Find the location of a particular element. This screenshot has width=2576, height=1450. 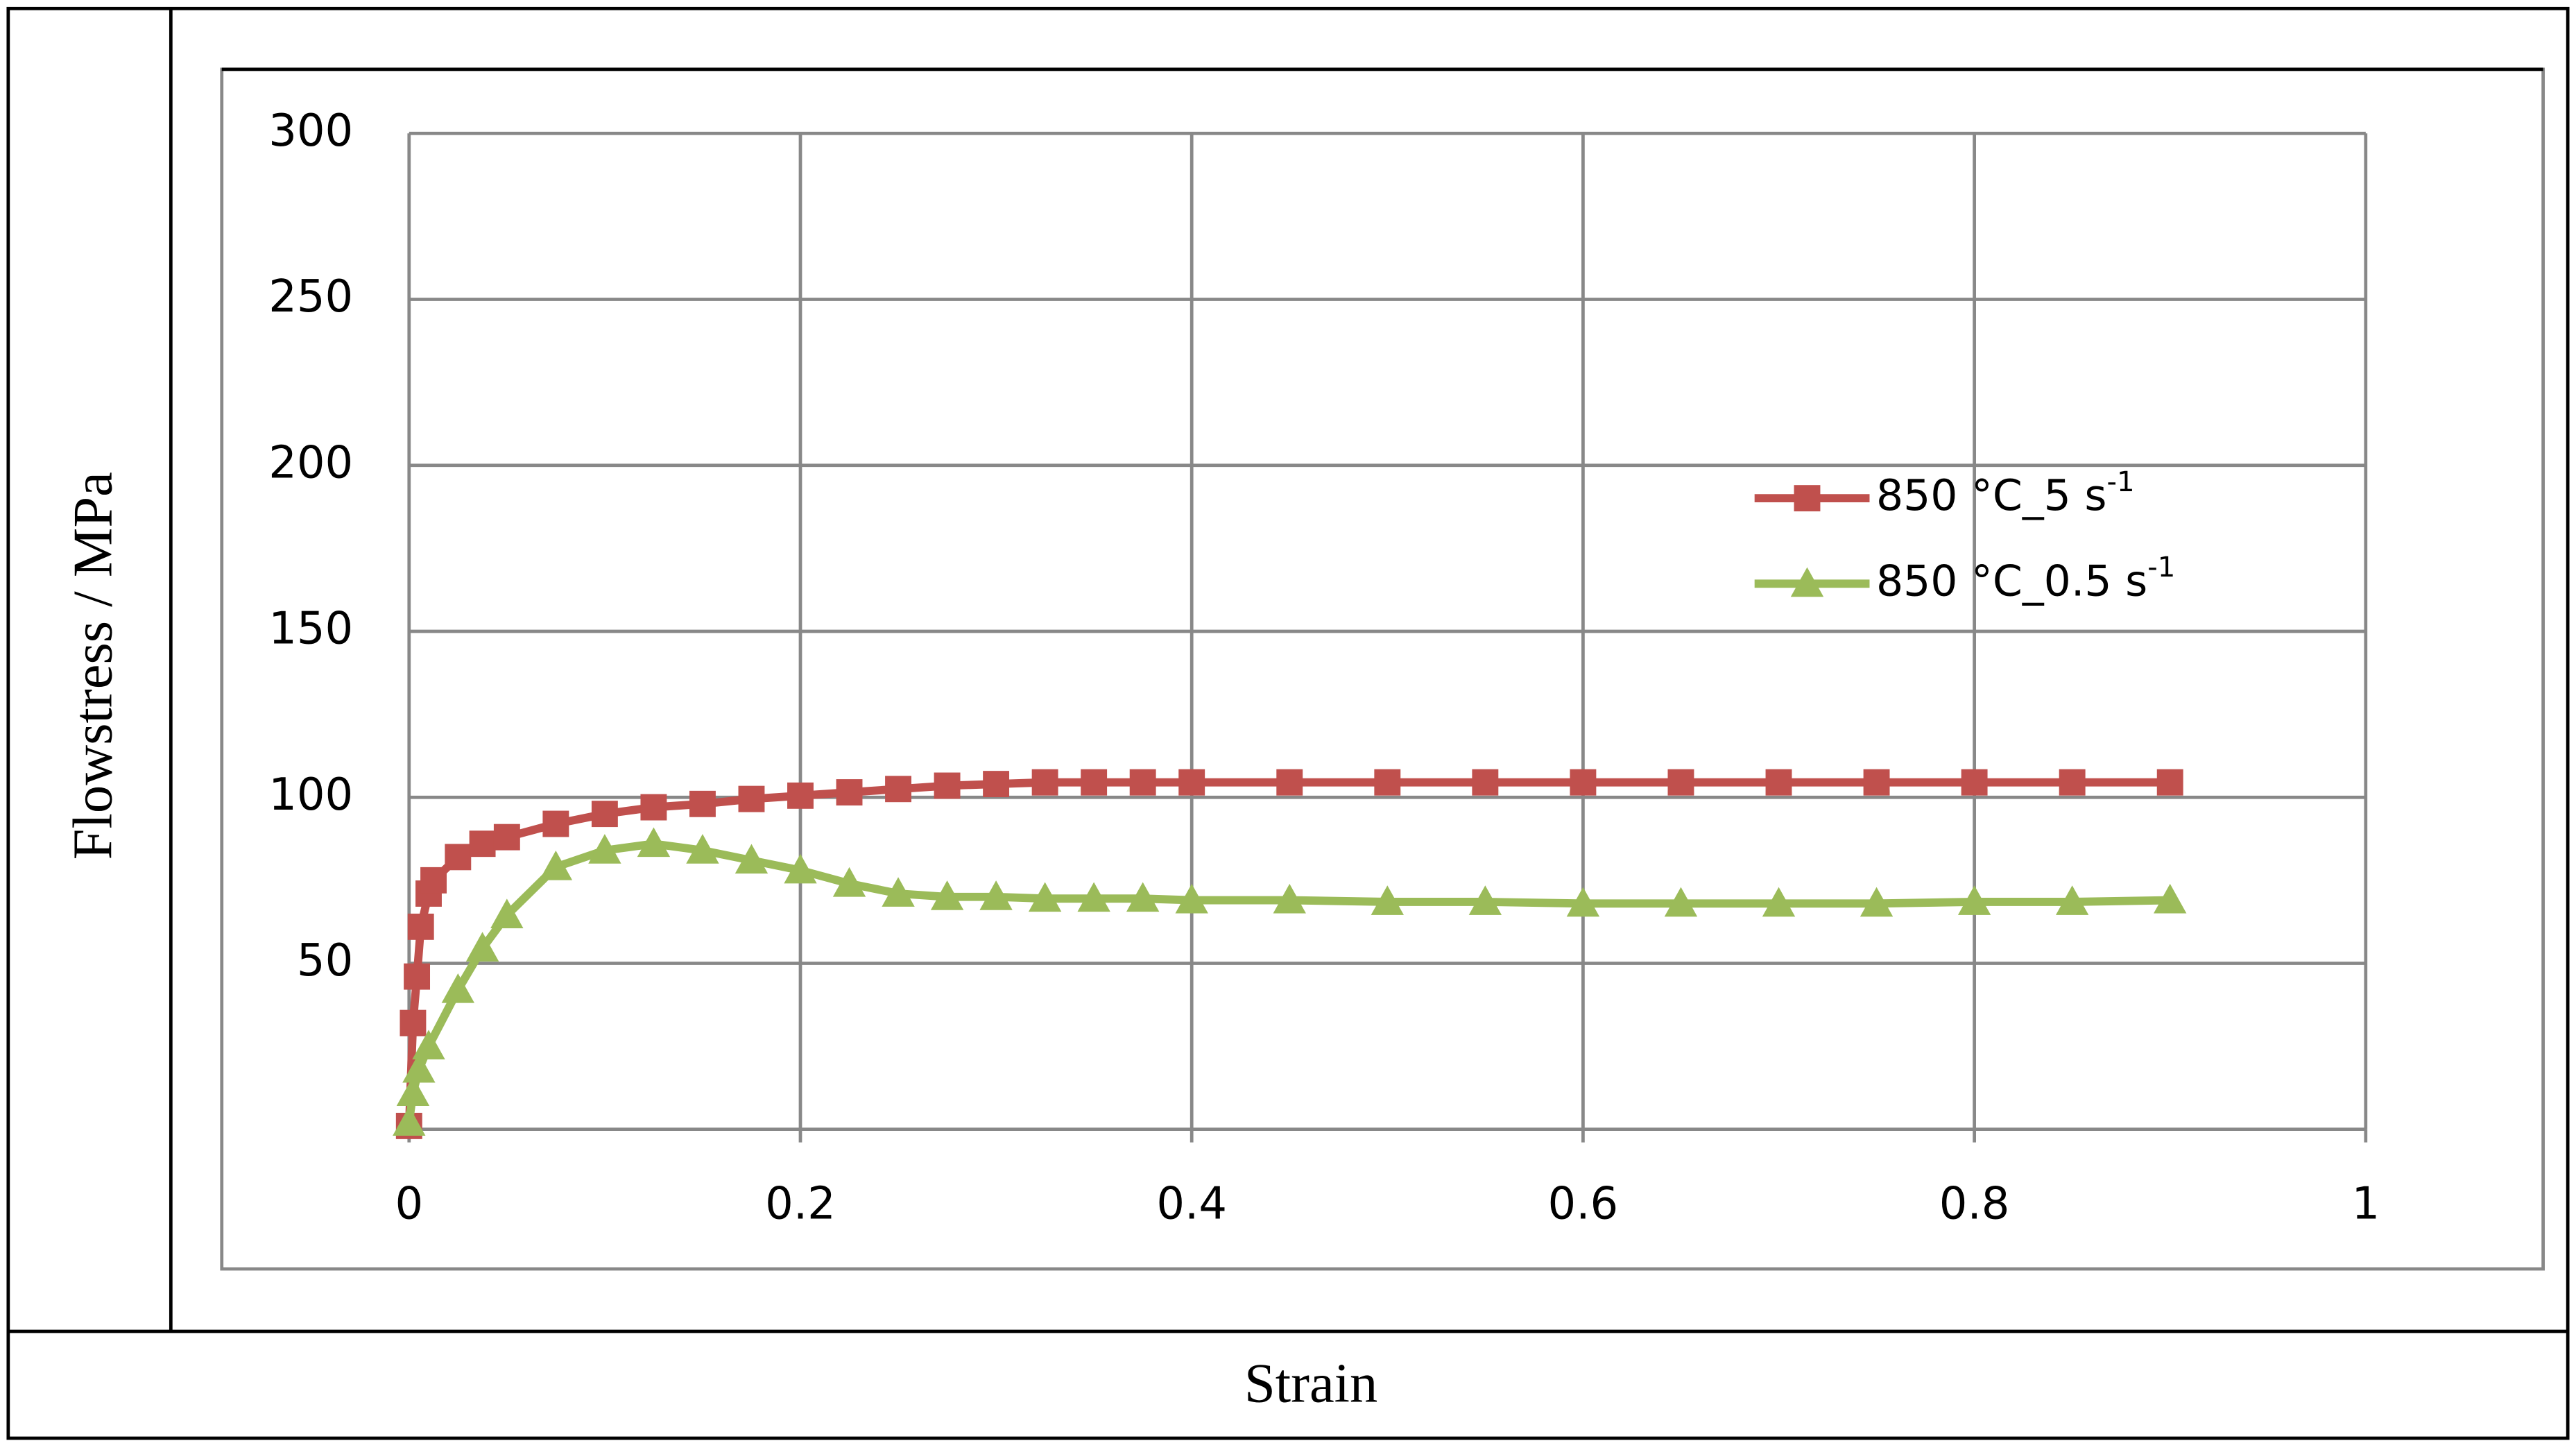

y-tick-label: 150 is located at coordinates (310, 629).